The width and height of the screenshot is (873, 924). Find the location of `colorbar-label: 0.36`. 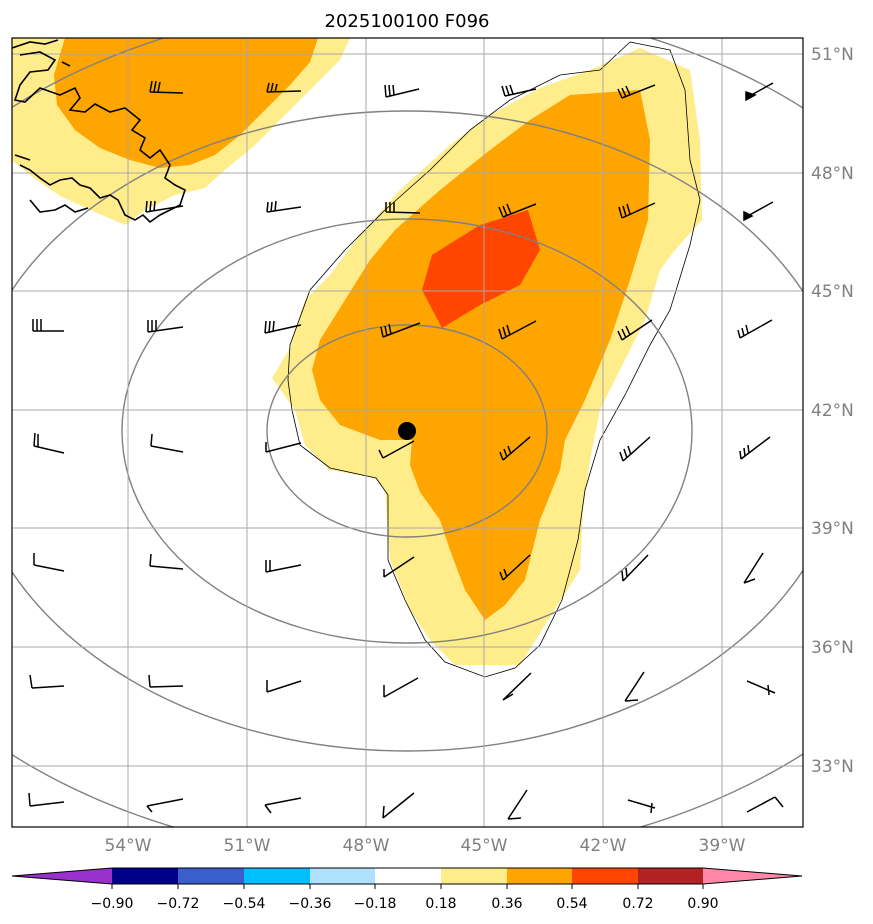

colorbar-label: 0.36 is located at coordinates (506, 904).